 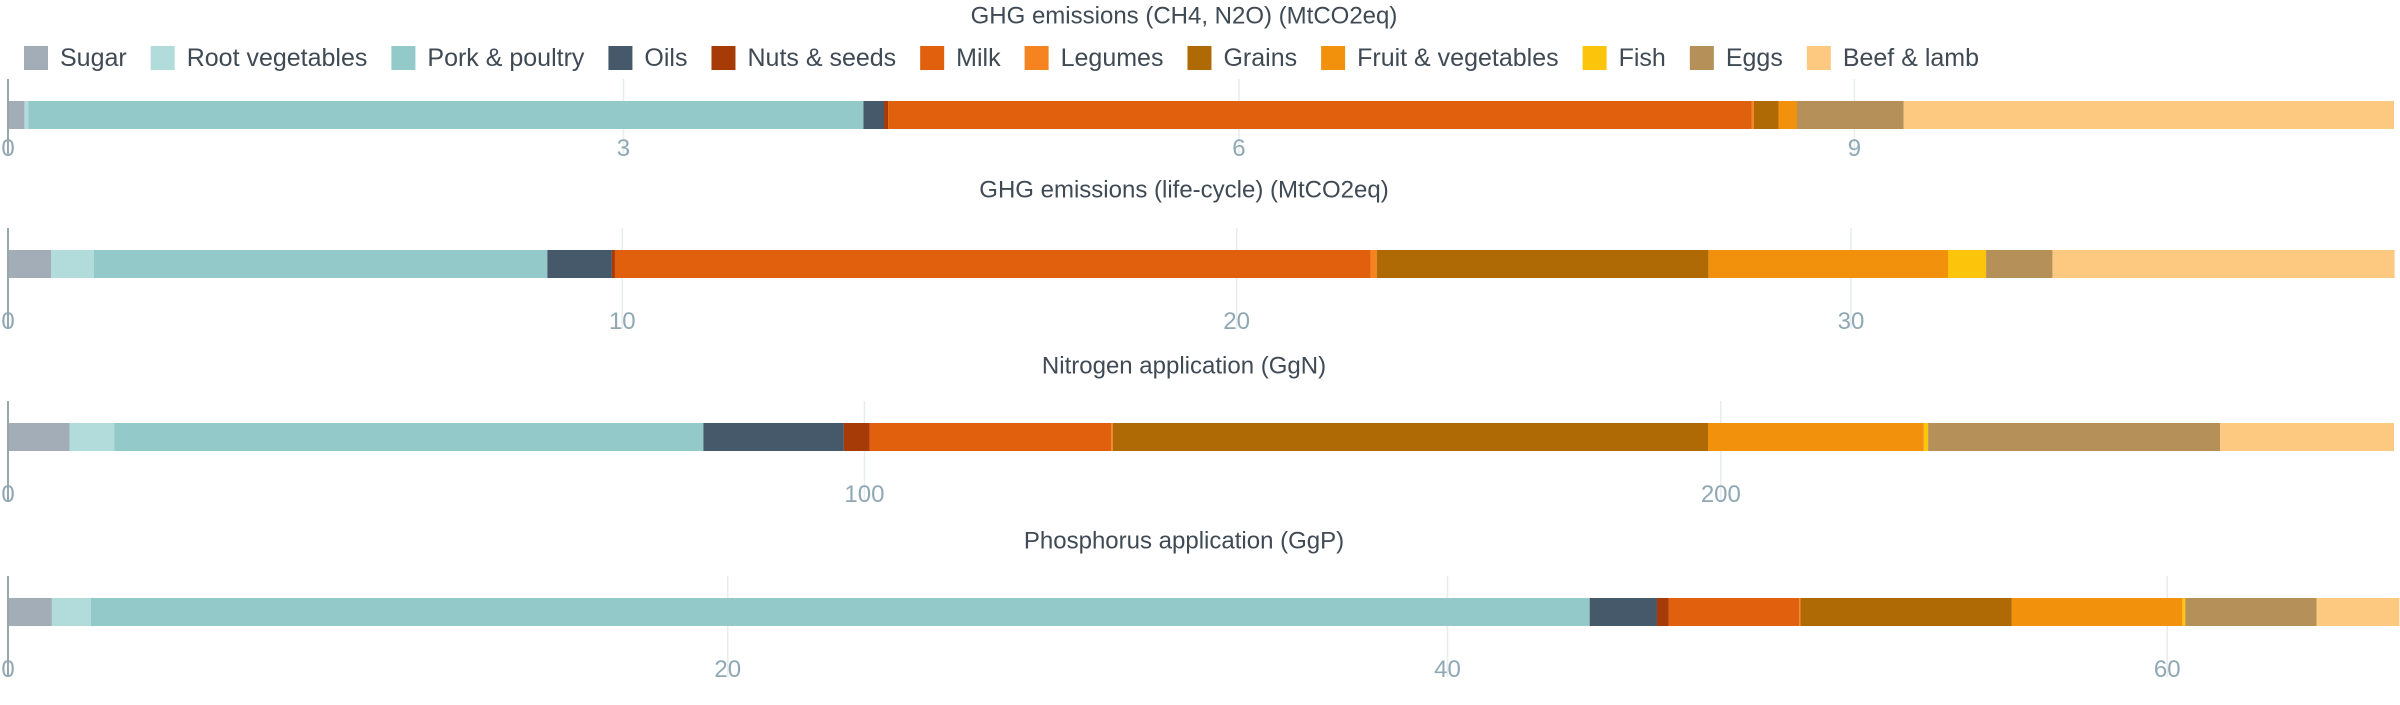 I want to click on x-tick-label: 9, so click(x=1854, y=148).